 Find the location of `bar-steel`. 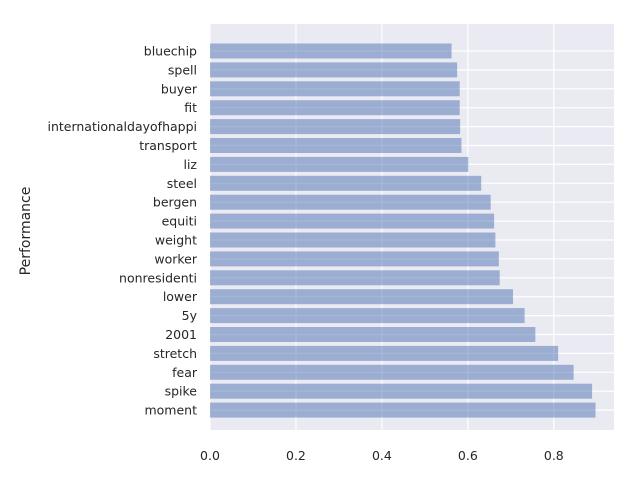

bar-steel is located at coordinates (346, 183).